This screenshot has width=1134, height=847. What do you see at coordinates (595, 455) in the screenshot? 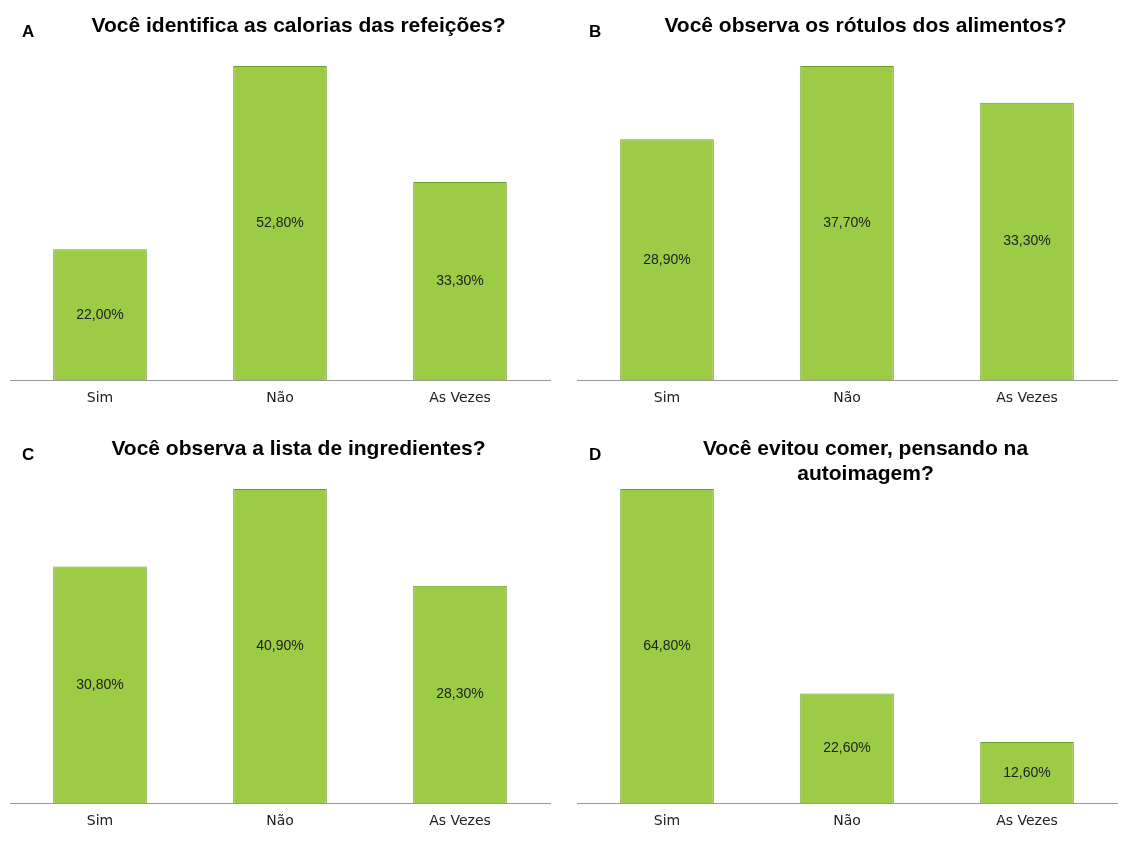
I see `text: D` at bounding box center [595, 455].